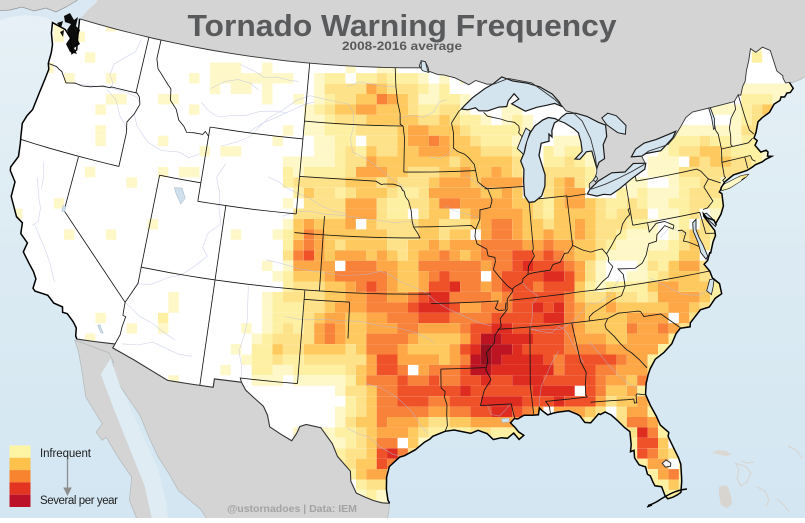  I want to click on svg-text: Several per year, so click(79, 501).